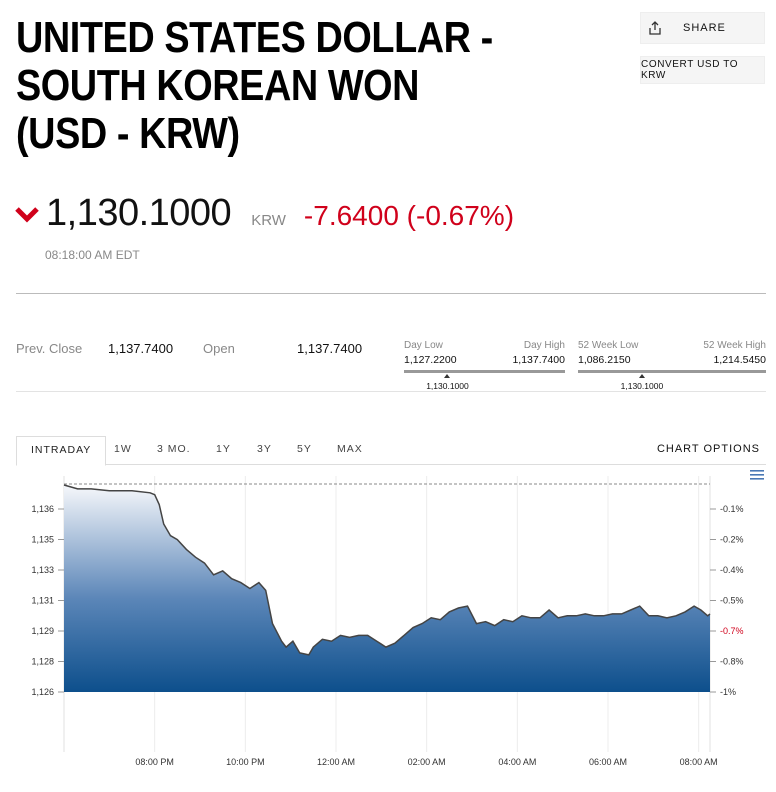 This screenshot has height=792, width=776. What do you see at coordinates (447, 386) in the screenshot?
I see `day-range-current: 1,130.1000` at bounding box center [447, 386].